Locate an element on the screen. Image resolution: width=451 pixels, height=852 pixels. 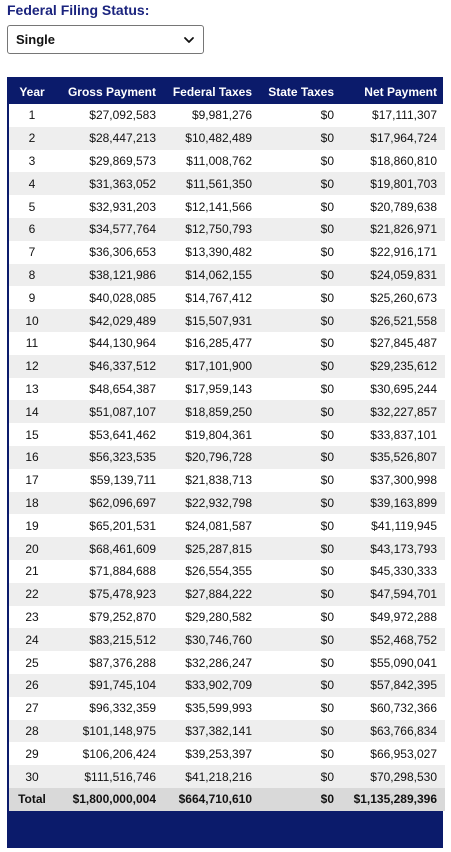
cell-net: $30,695,244 is located at coordinates (393, 389).